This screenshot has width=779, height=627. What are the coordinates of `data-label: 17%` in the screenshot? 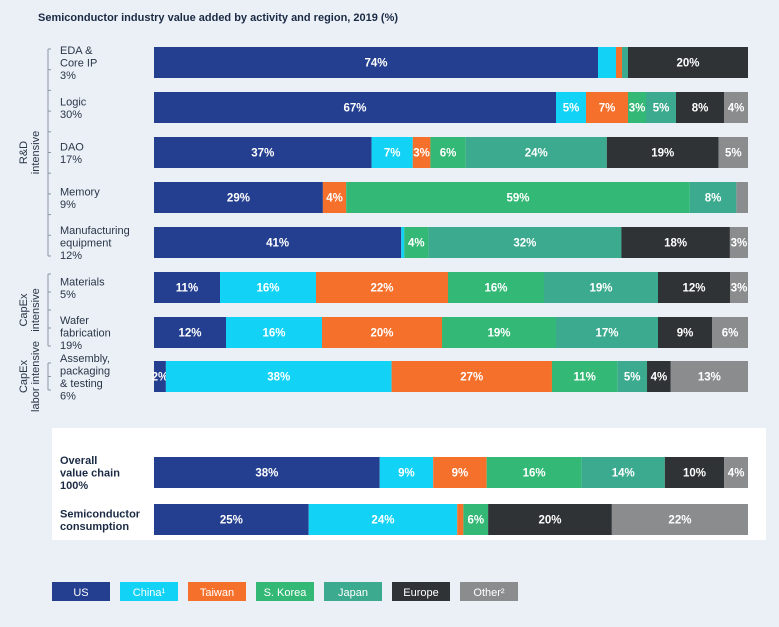 It's located at (606, 334).